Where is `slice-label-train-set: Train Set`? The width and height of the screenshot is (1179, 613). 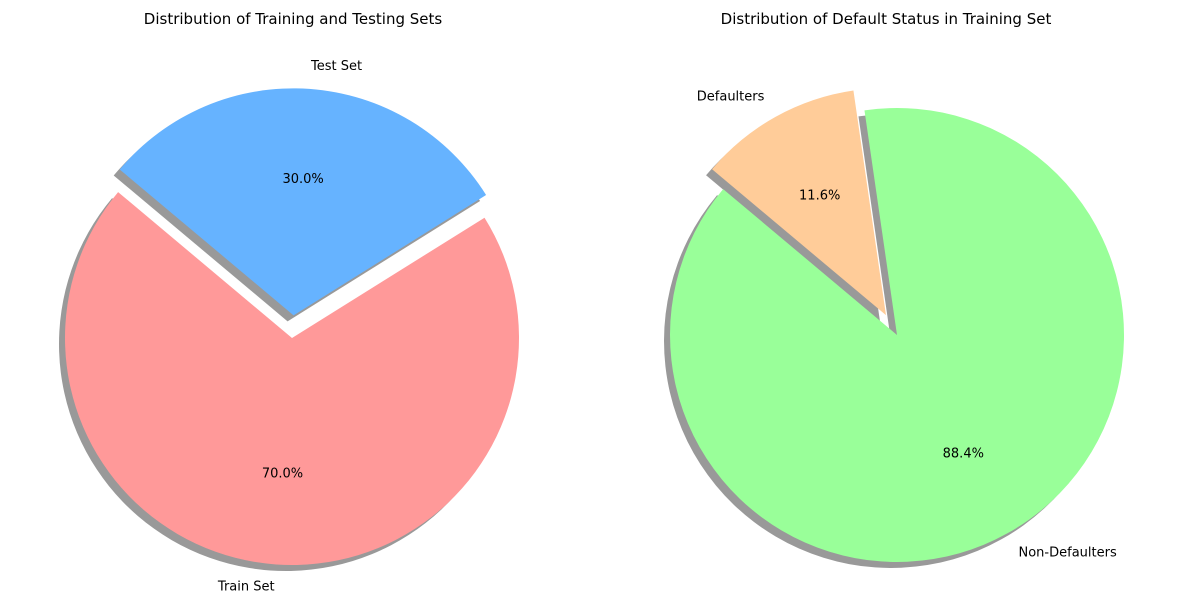
slice-label-train-set: Train Set is located at coordinates (246, 587).